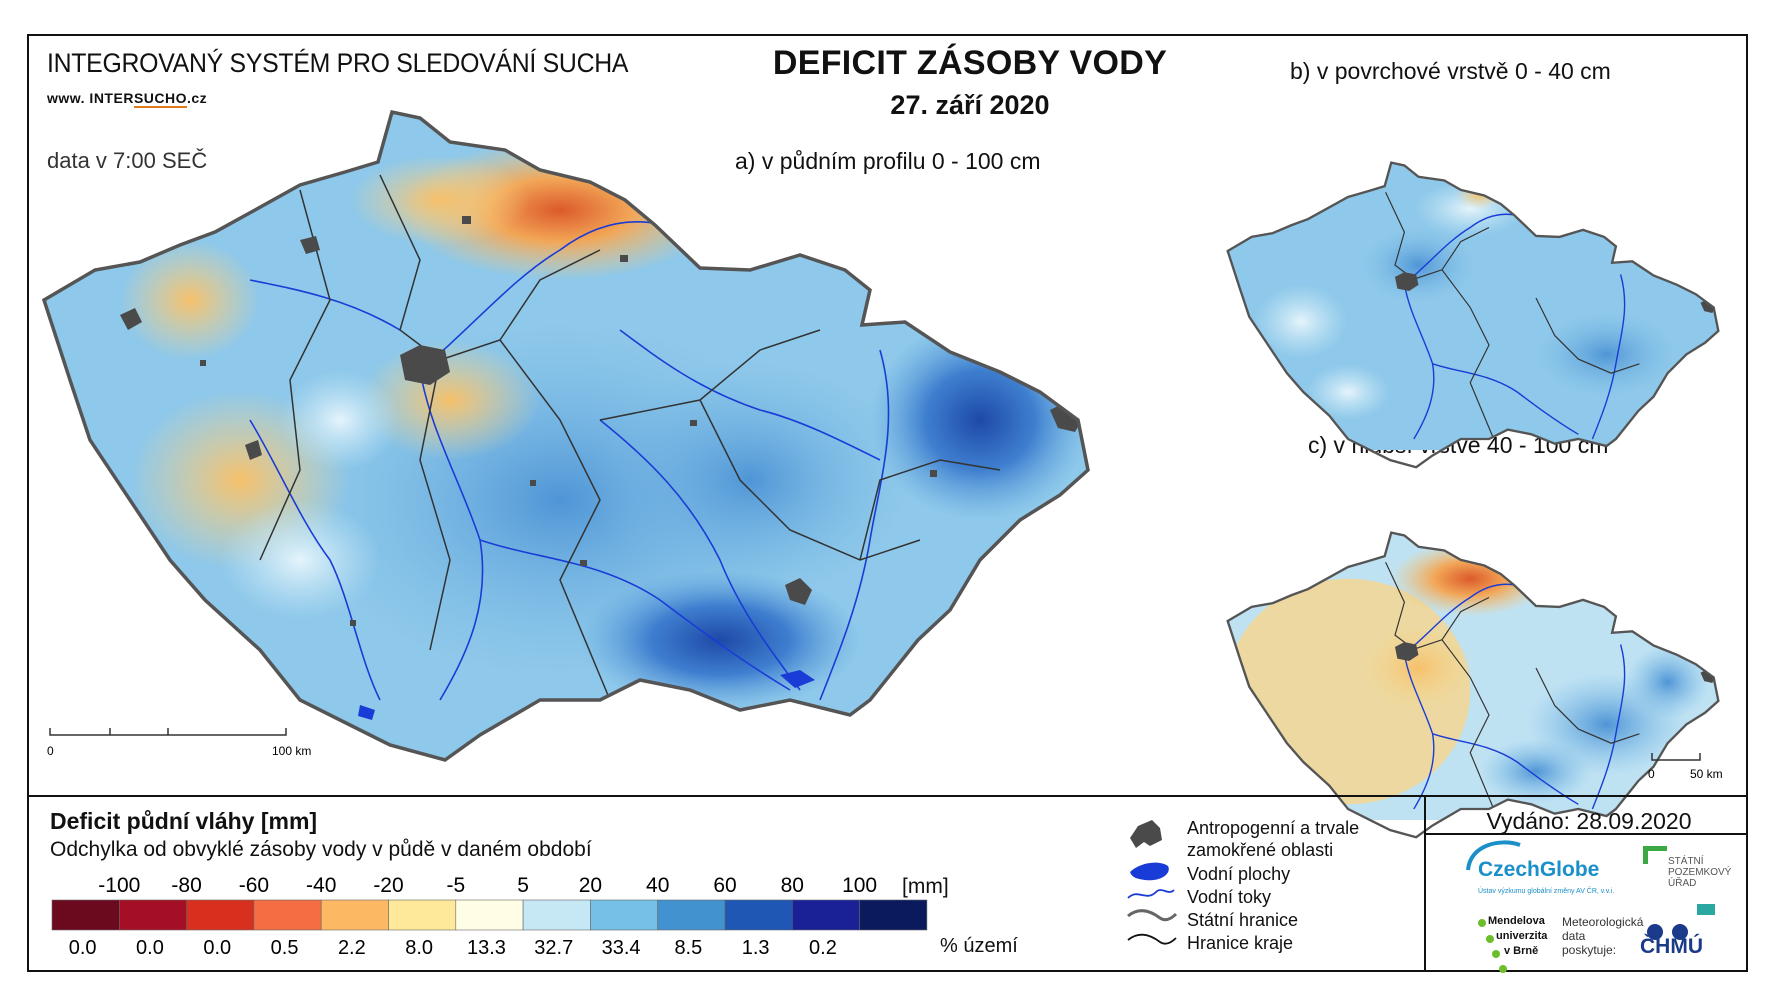 The height and width of the screenshot is (1003, 1772). I want to click on mendel-line2: univerzita, so click(1522, 936).